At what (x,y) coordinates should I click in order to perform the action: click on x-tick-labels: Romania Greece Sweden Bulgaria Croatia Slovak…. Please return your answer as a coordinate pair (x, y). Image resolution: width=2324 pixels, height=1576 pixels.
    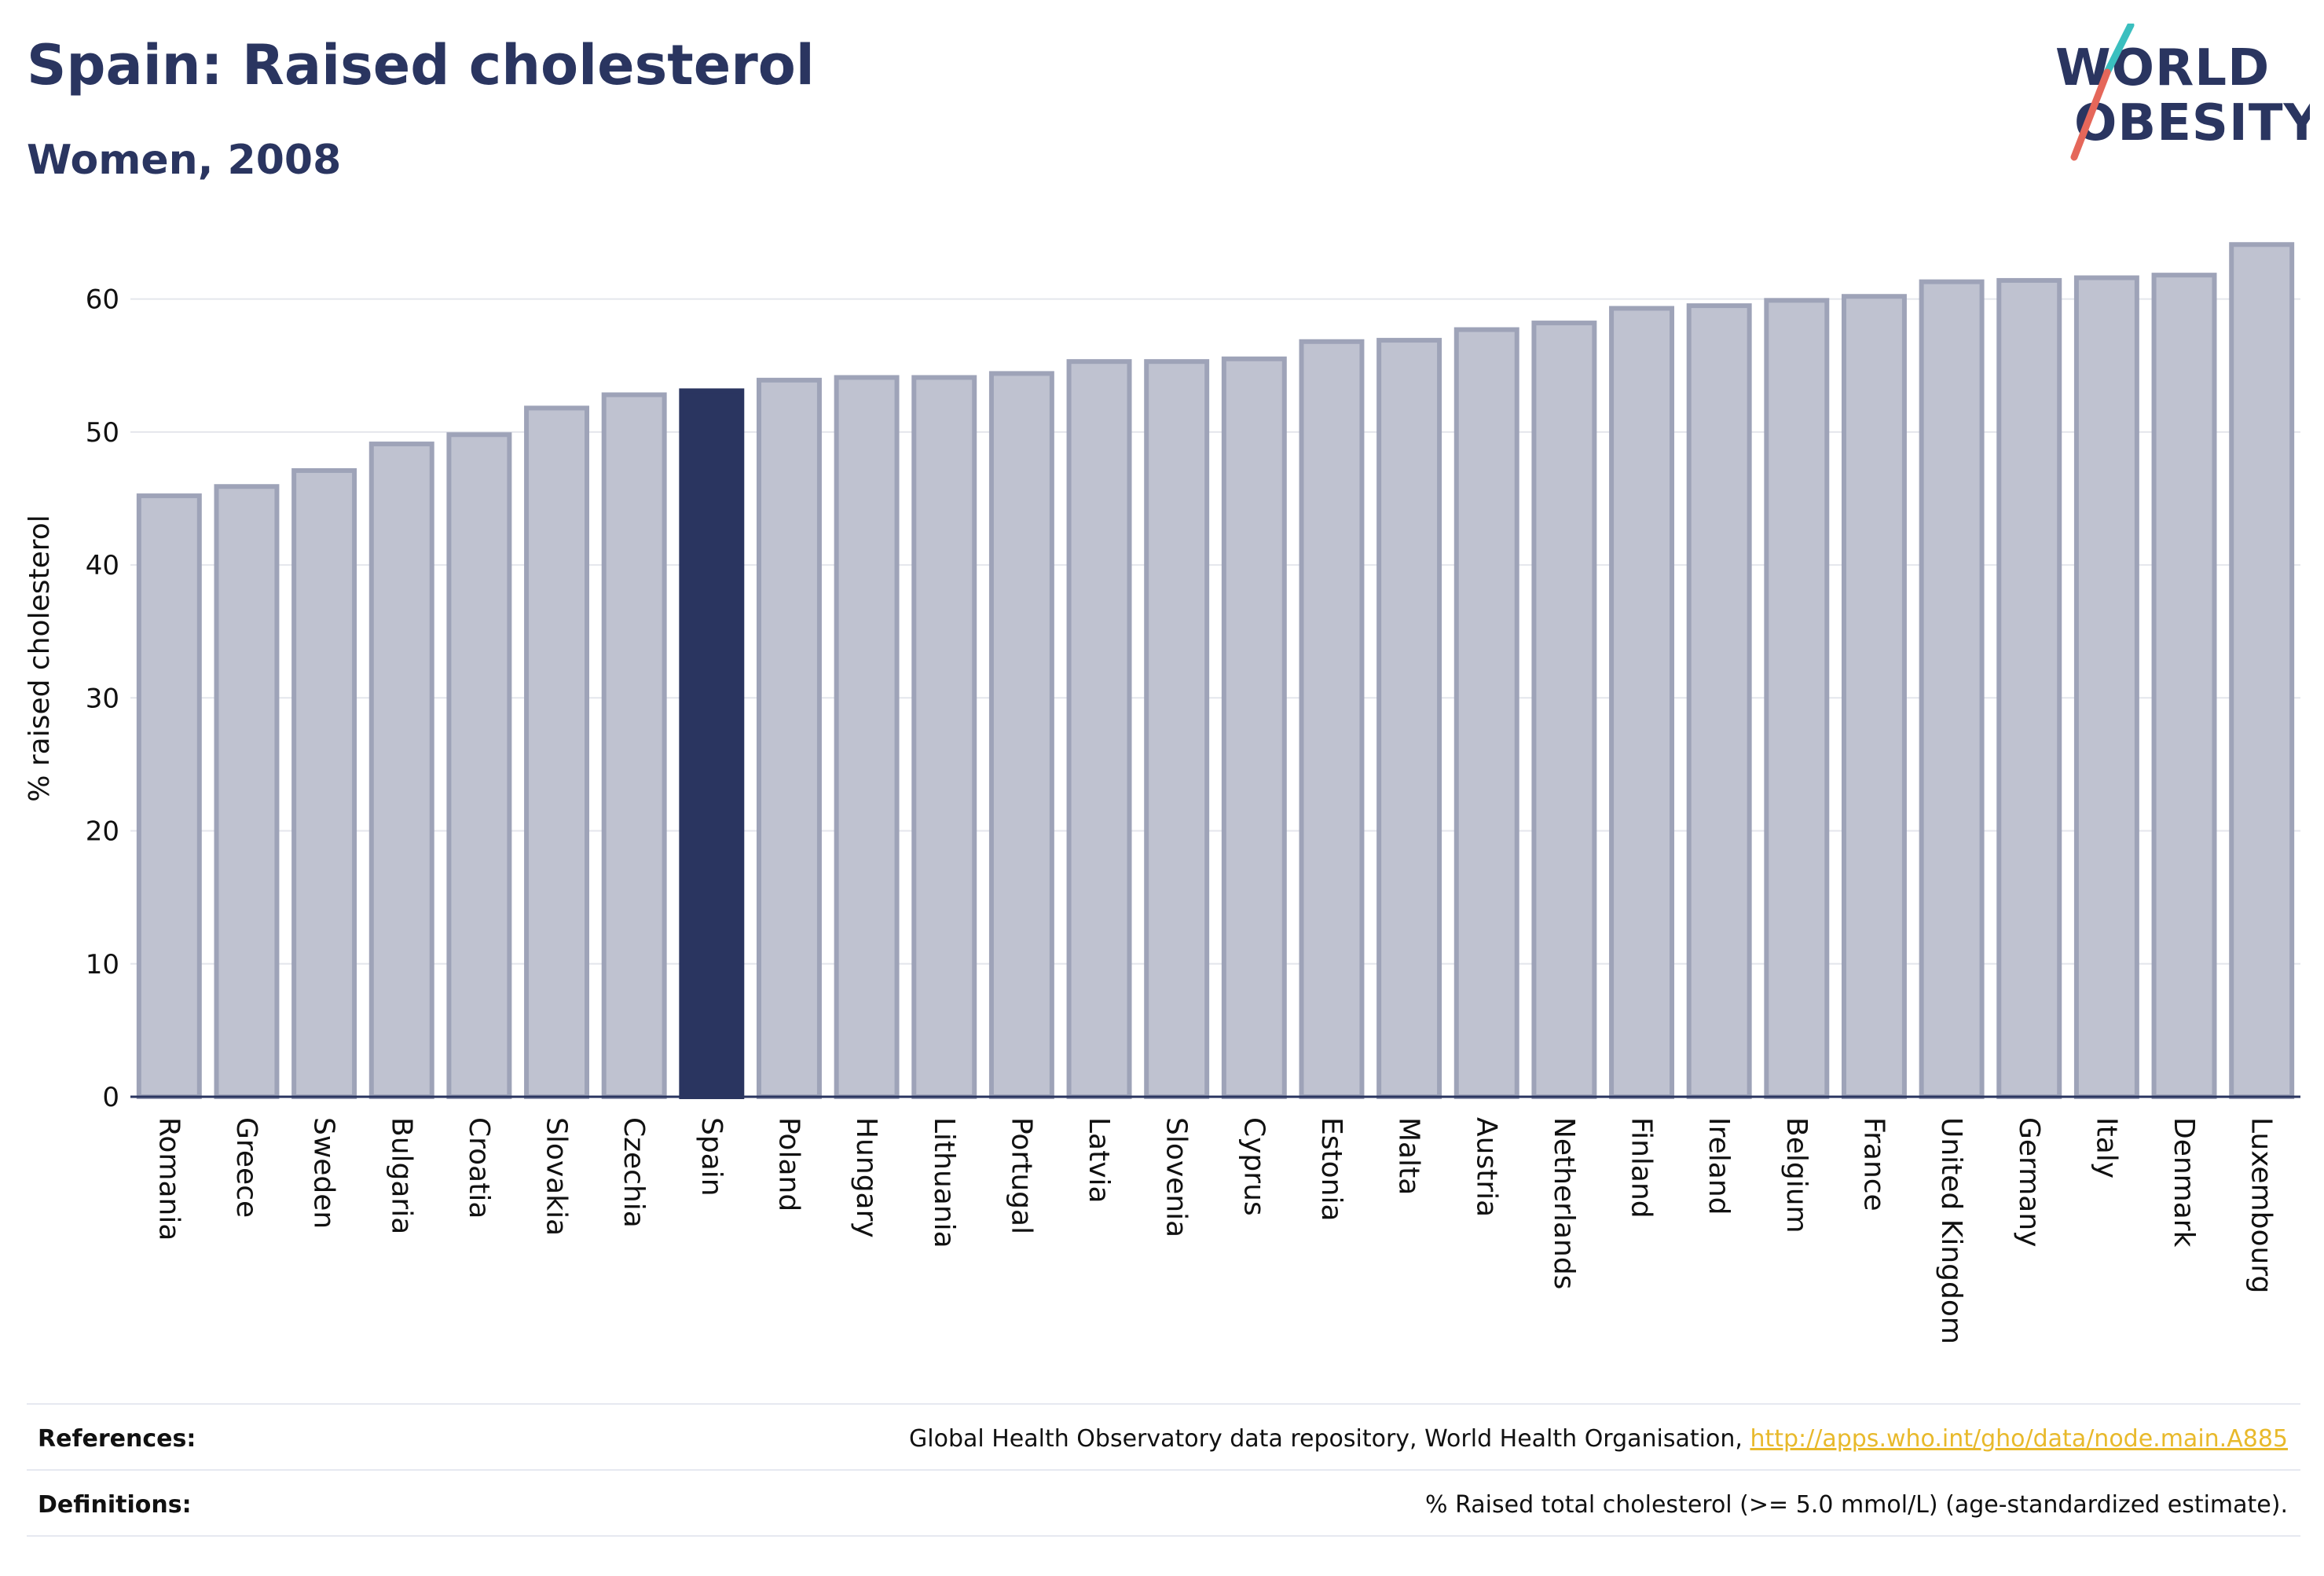
    Looking at the image, I should click on (1214, 1230).